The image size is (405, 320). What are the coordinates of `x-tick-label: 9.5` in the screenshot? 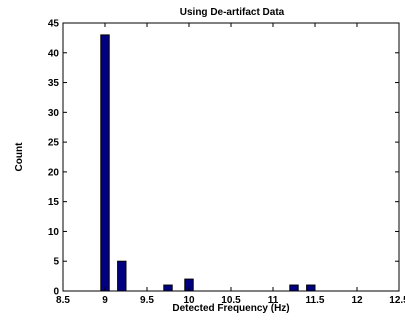 It's located at (147, 300).